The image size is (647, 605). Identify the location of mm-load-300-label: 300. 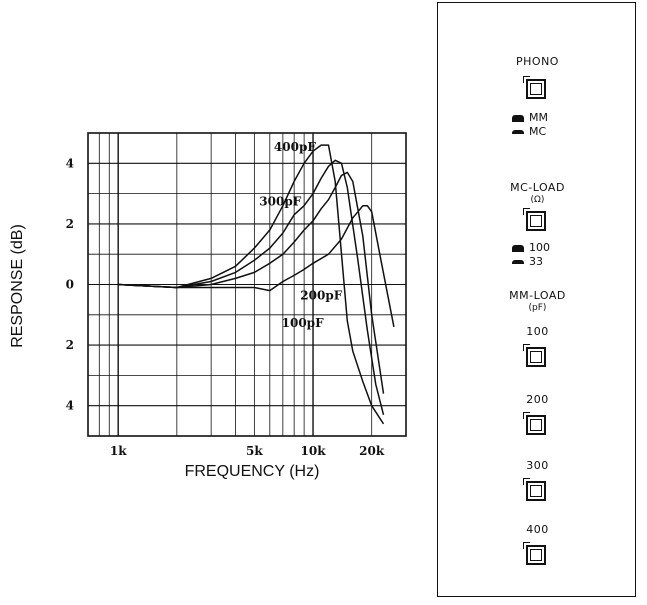
(537, 465).